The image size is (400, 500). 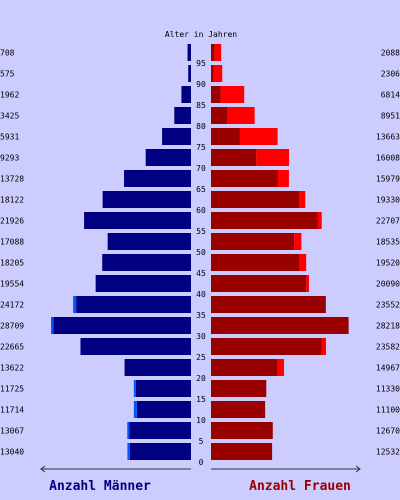 What do you see at coordinates (388, 179) in the screenshot?
I see `women-count-label: 15979` at bounding box center [388, 179].